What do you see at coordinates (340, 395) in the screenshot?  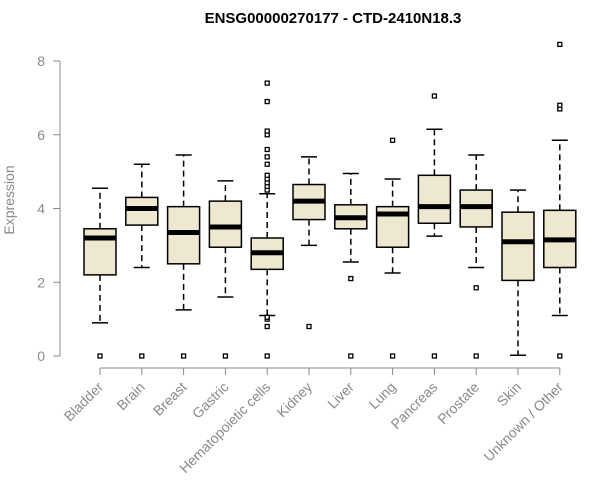 I see `x-tick-label: Liver` at bounding box center [340, 395].